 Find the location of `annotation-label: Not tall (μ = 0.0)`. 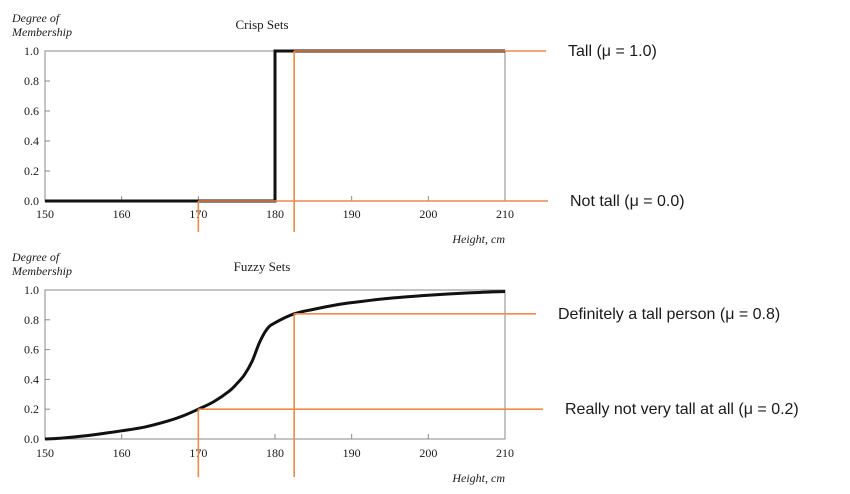

annotation-label: Not tall (μ = 0.0) is located at coordinates (627, 201).